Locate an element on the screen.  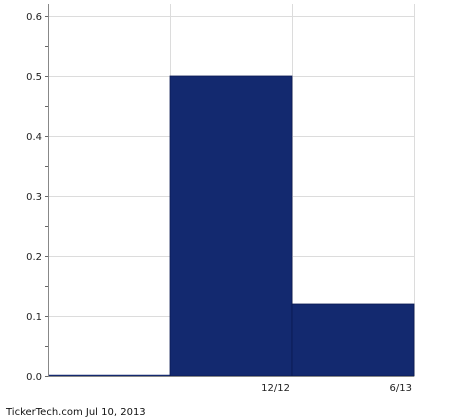
y-tick-label: 0.5 is located at coordinates (34, 77).